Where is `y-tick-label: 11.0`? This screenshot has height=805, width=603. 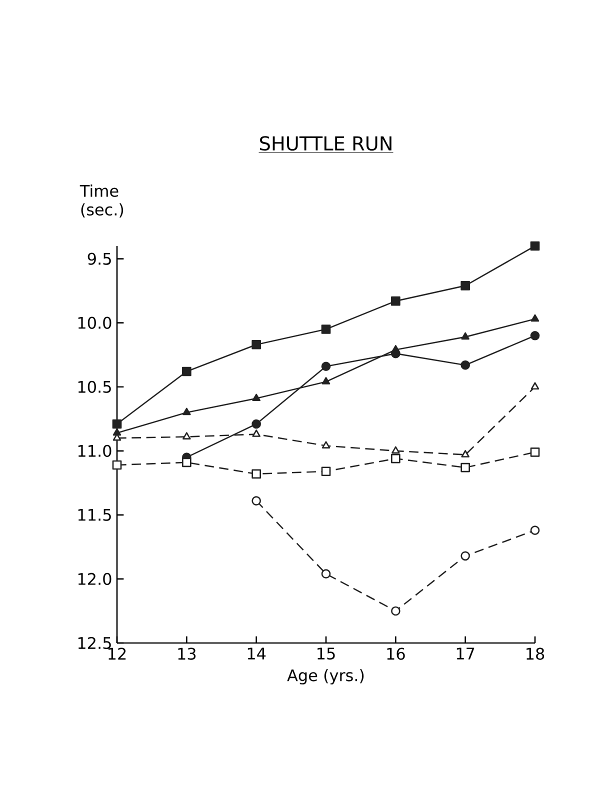
y-tick-label: 11.0 is located at coordinates (95, 450).